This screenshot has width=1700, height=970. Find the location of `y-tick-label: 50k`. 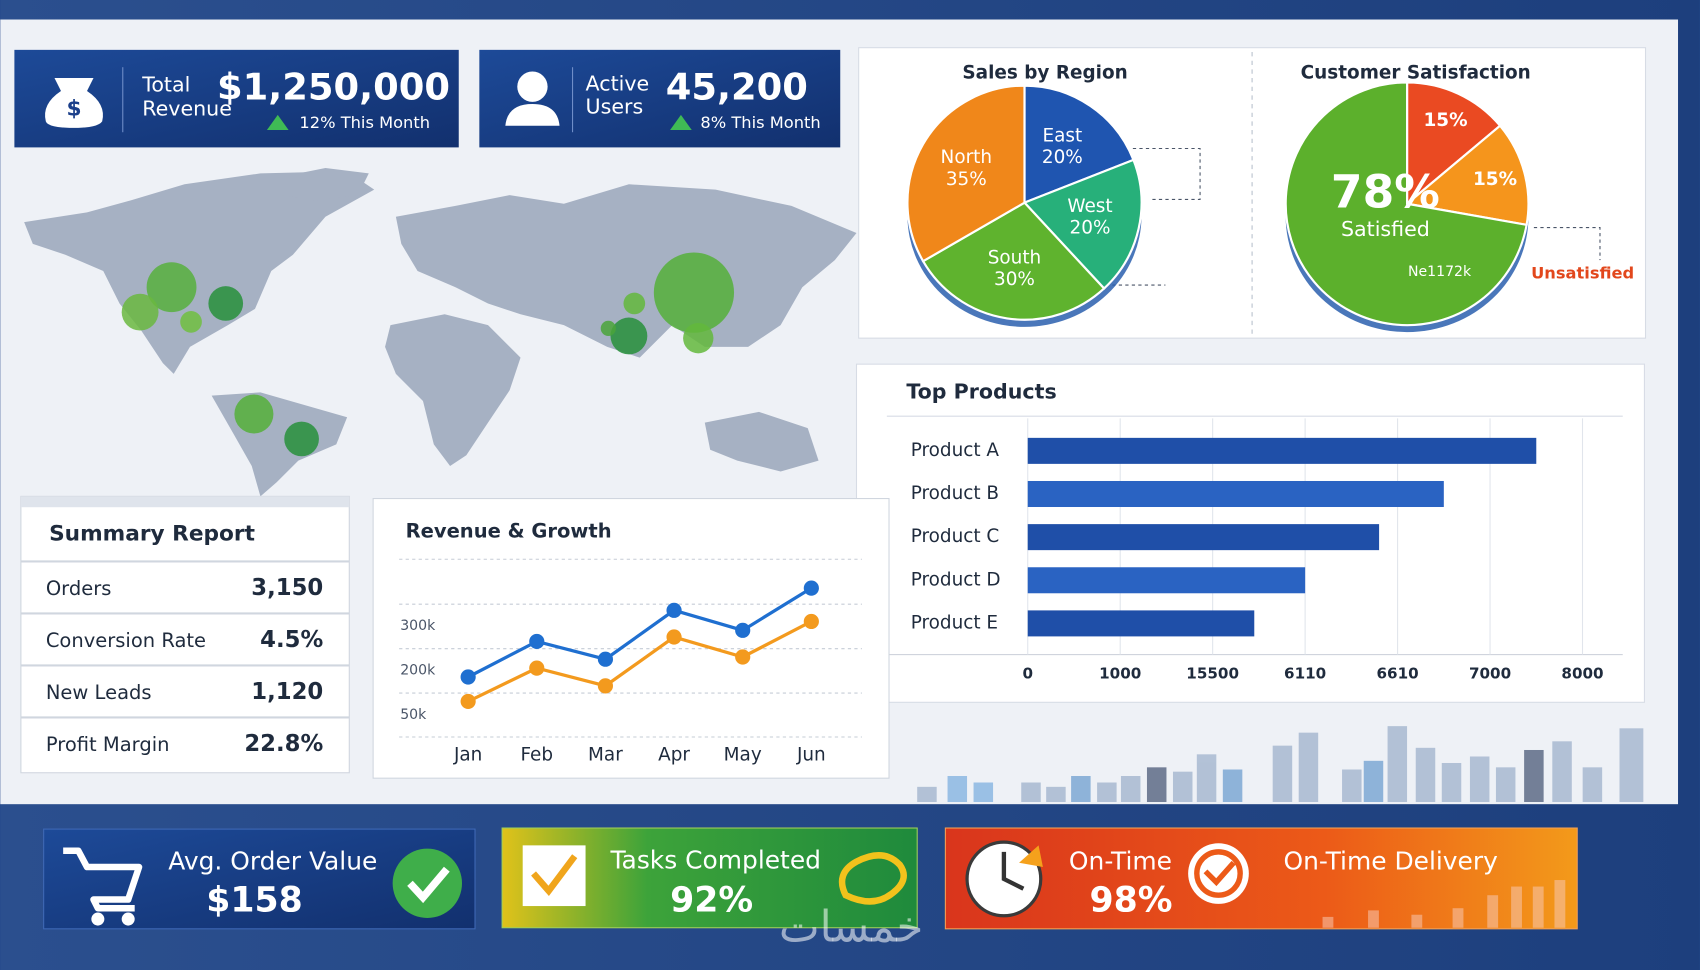

y-tick-label: 50k is located at coordinates (413, 715).